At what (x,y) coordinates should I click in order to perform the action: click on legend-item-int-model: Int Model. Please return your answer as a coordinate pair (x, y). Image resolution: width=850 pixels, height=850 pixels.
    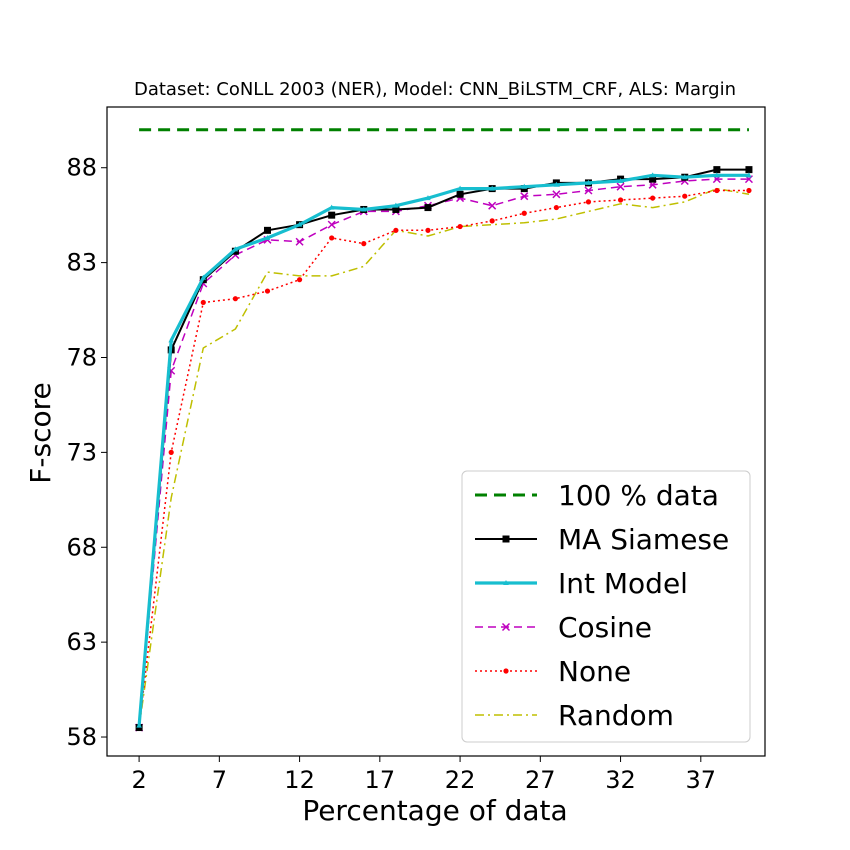
    Looking at the image, I should click on (581, 583).